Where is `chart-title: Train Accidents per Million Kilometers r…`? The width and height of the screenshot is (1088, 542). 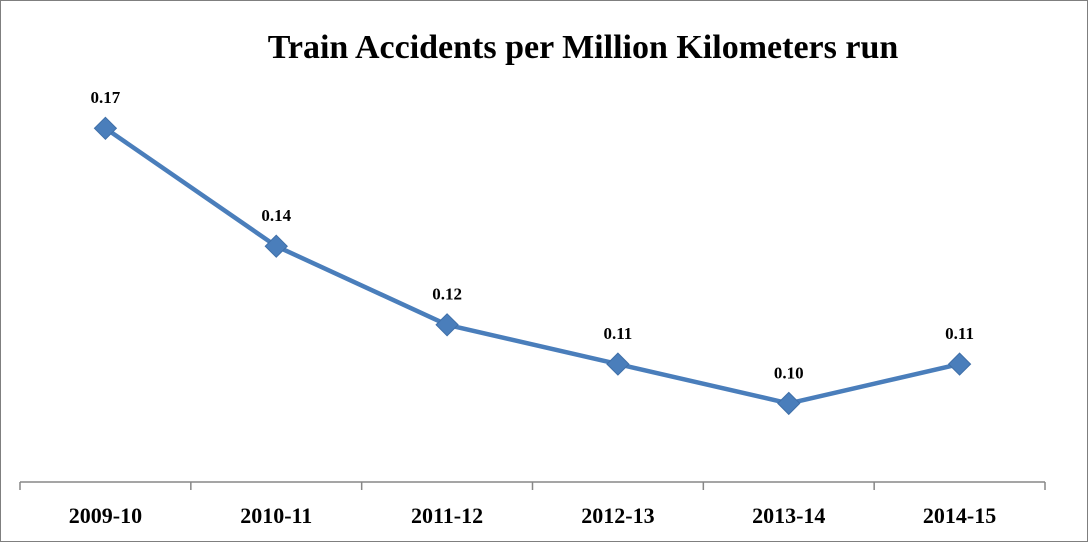
chart-title: Train Accidents per Million Kilometers r… is located at coordinates (583, 47).